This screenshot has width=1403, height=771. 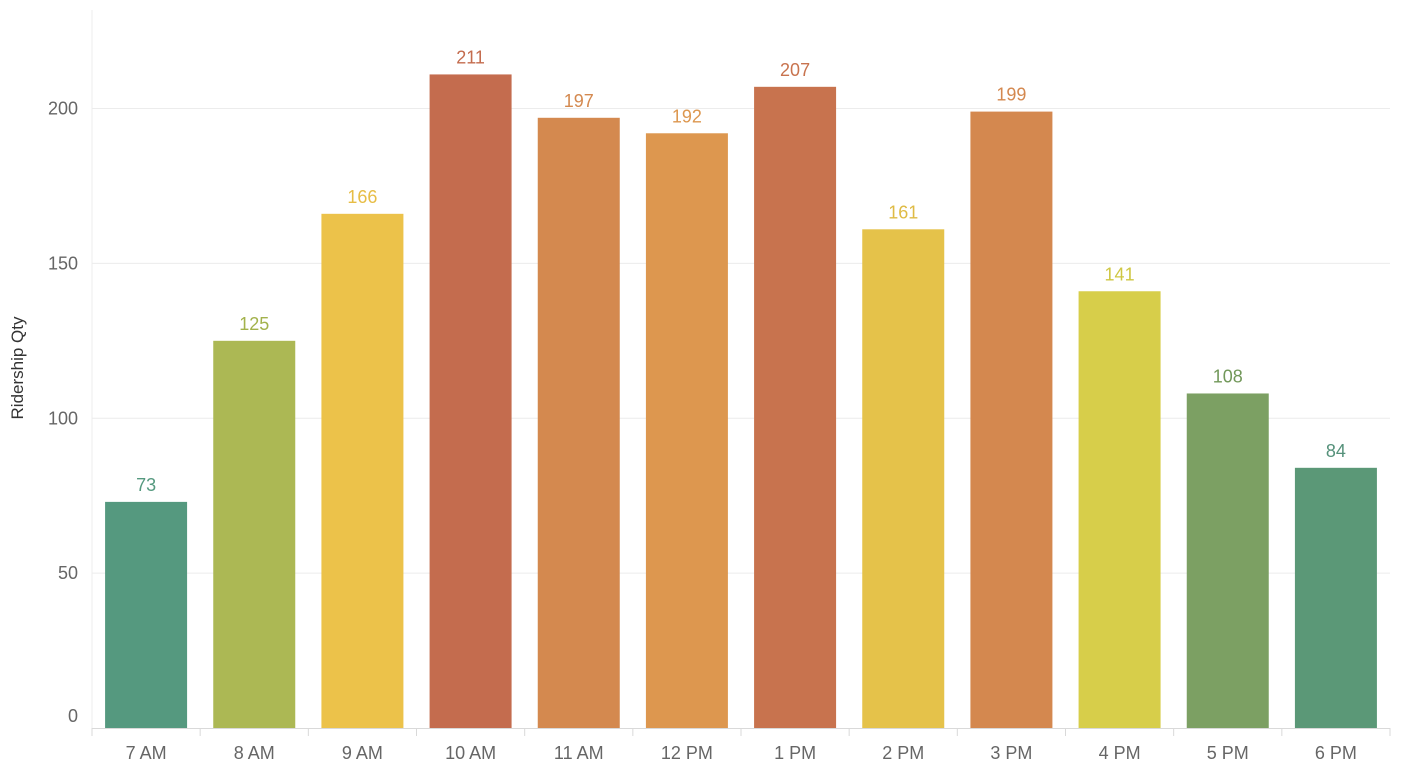 I want to click on bar-value-label: 161, so click(x=903, y=212).